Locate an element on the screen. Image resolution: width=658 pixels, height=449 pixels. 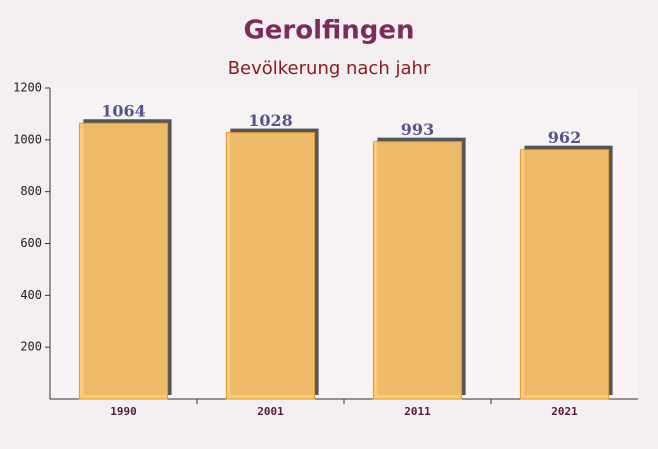
data-label: 993 is located at coordinates (417, 129).